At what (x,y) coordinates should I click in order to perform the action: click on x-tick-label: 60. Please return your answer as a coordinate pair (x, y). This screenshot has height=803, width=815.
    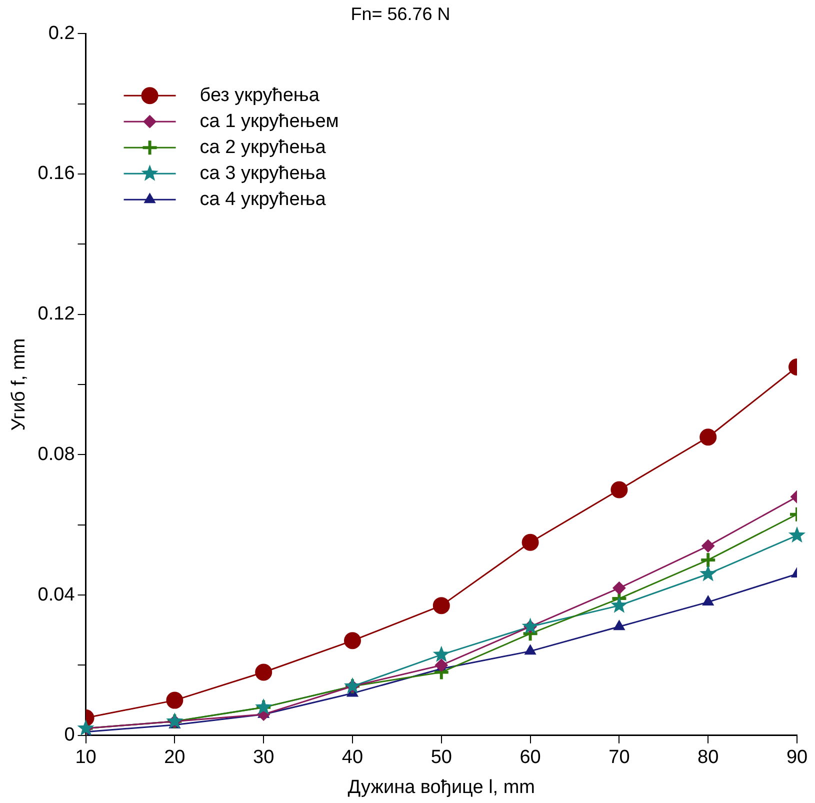
    Looking at the image, I should click on (530, 757).